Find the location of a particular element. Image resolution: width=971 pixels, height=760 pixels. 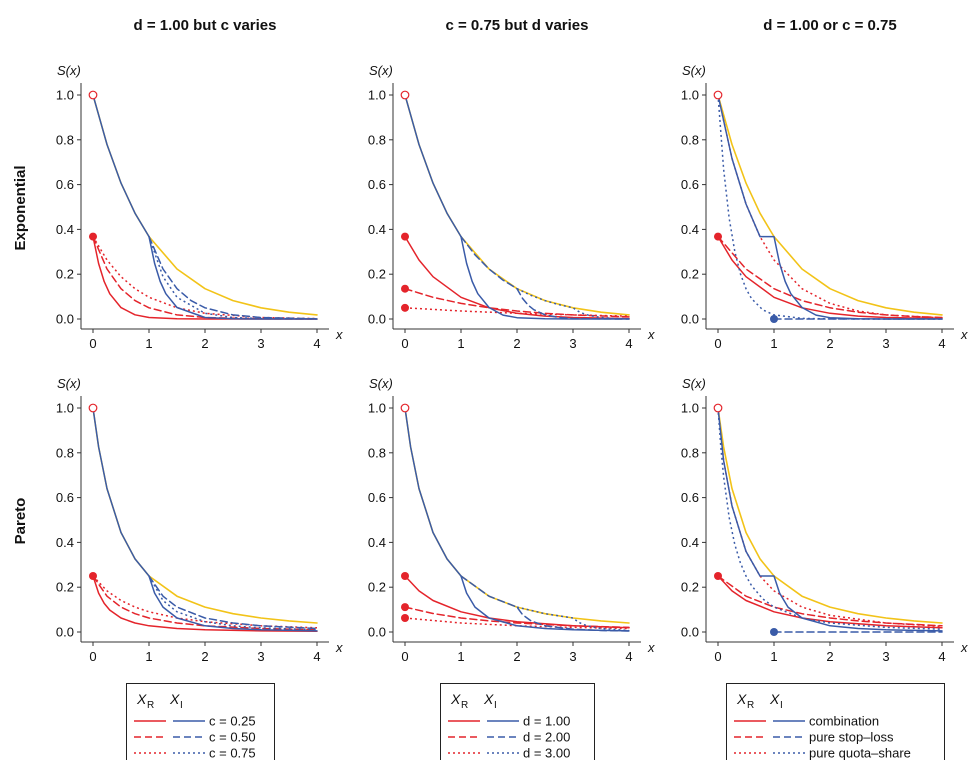

series-line-xi-dotted is located at coordinates (829, 207).